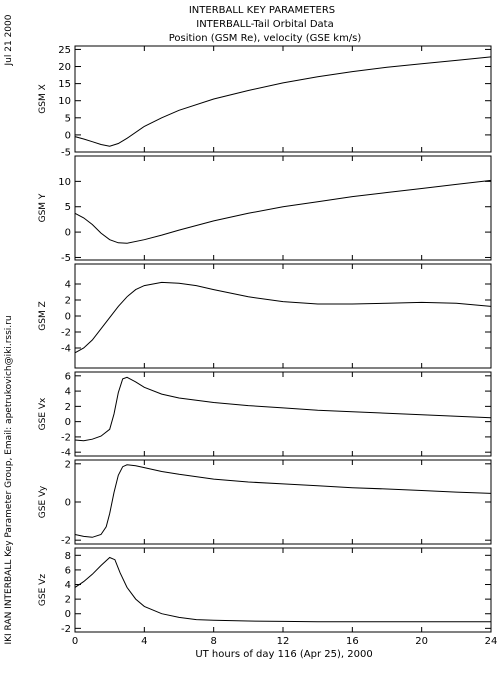  Describe the element at coordinates (75, 641) in the screenshot. I see `x-tick-label: 0` at that location.